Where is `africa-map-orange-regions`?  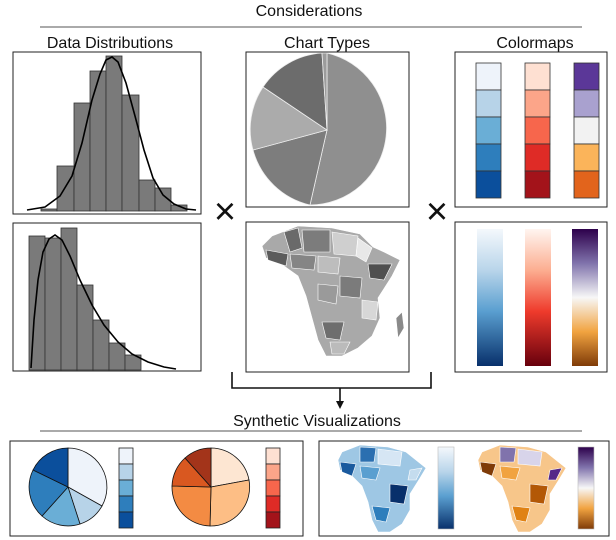
africa-map-orange-regions is located at coordinates (521, 484).